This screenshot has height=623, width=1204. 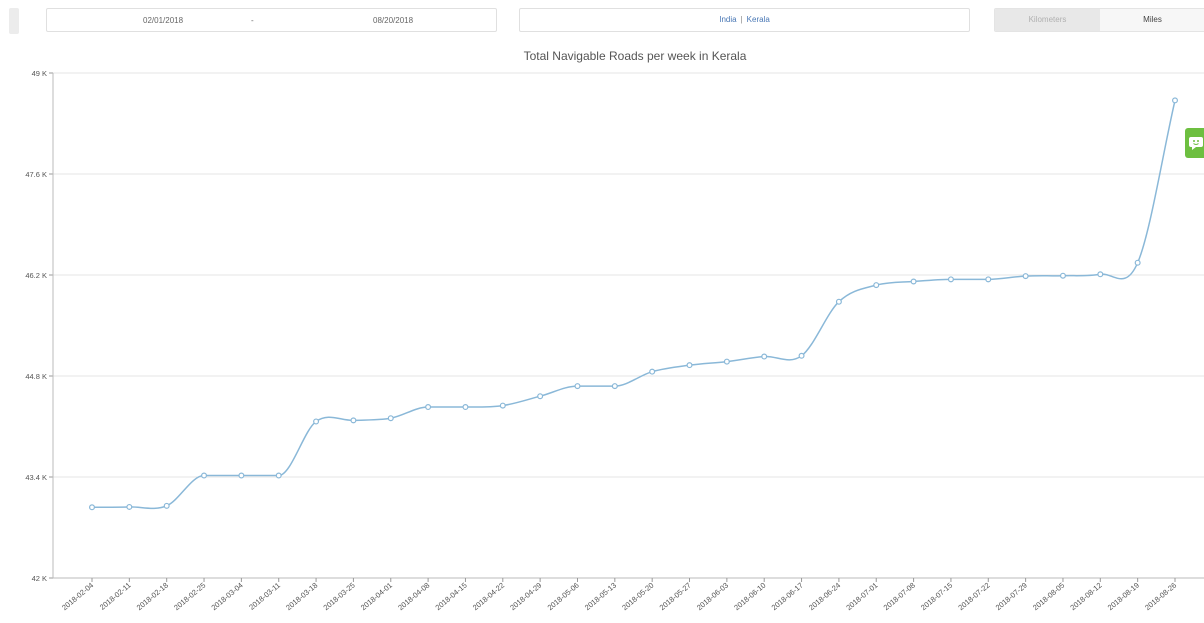 I want to click on x-tick-label: 2018-07-08, so click(x=899, y=597).